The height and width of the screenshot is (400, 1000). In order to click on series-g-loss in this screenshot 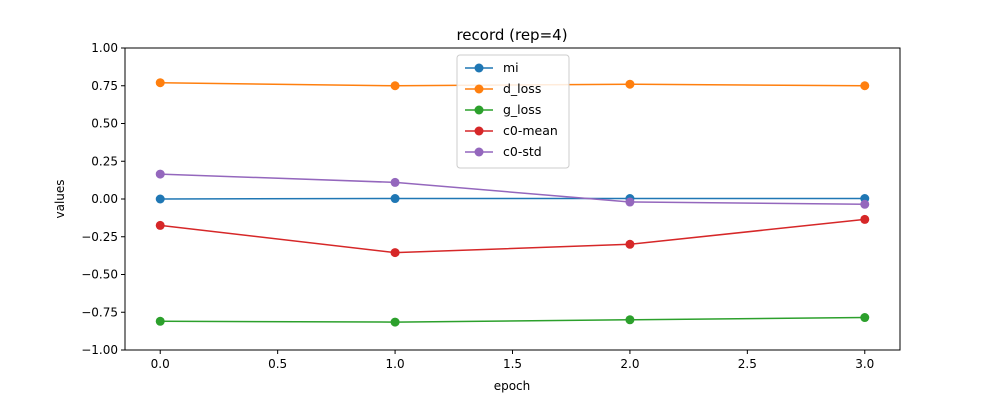, I will do `click(512, 320)`.